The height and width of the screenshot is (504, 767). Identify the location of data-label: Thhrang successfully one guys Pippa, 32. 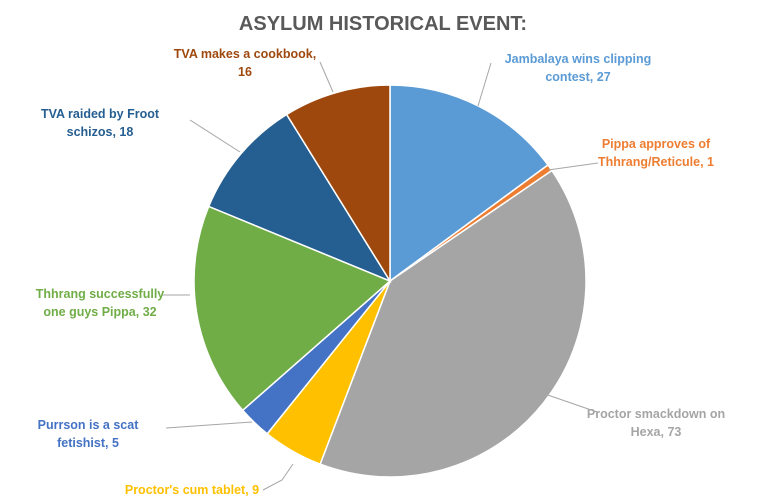
(100, 303).